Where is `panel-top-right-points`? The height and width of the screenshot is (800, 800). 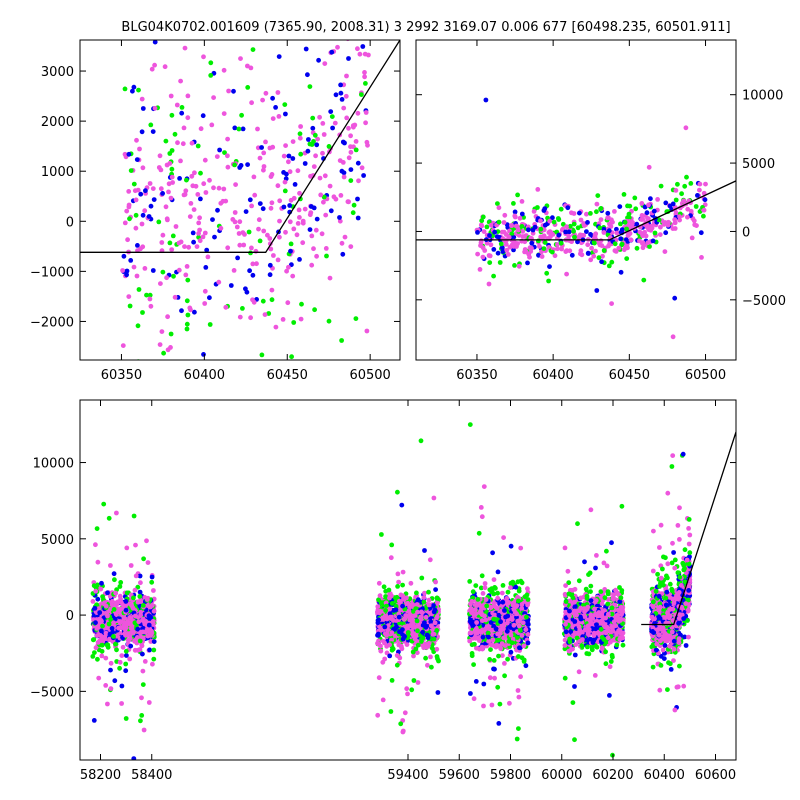
panel-top-right-points is located at coordinates (591, 218).